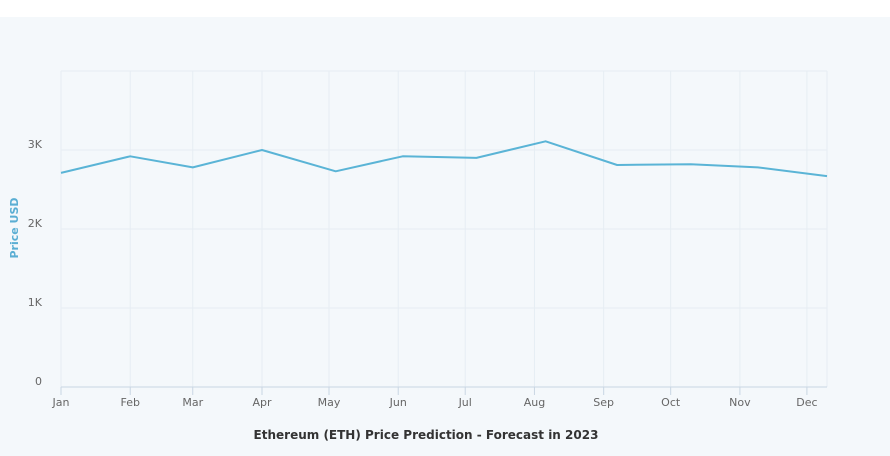 Image resolution: width=890 pixels, height=456 pixels. I want to click on y-axis-label: Price USD, so click(14, 227).